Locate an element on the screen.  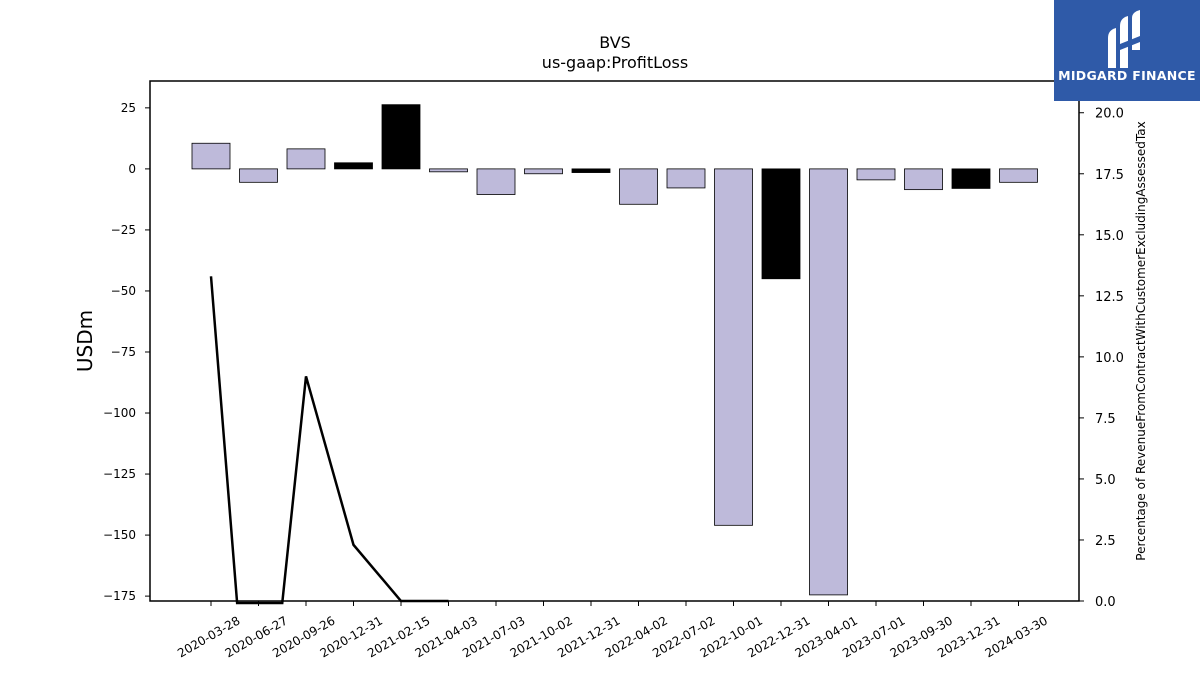
line-group is located at coordinates (329, 440).